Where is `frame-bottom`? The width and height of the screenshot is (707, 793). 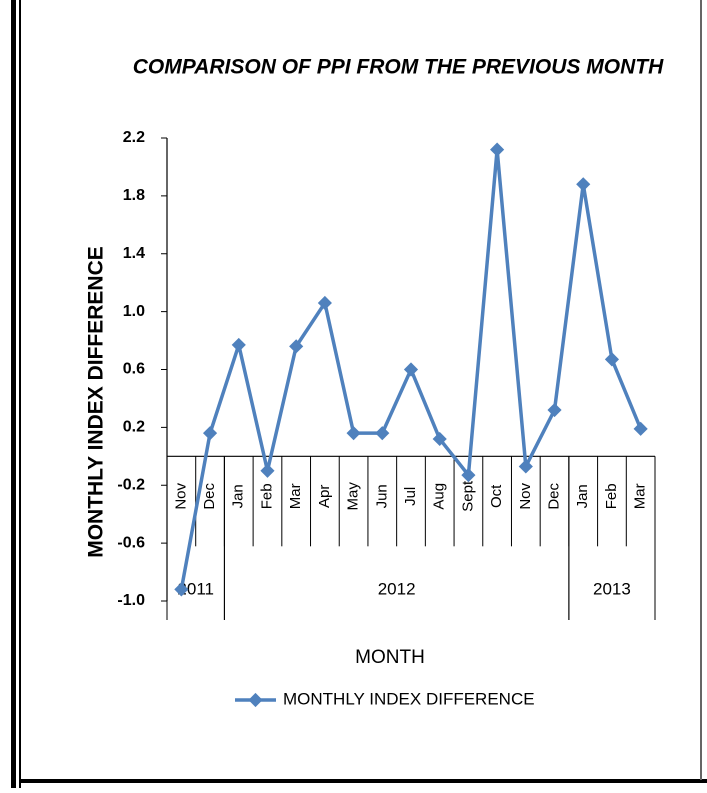 frame-bottom is located at coordinates (364, 781).